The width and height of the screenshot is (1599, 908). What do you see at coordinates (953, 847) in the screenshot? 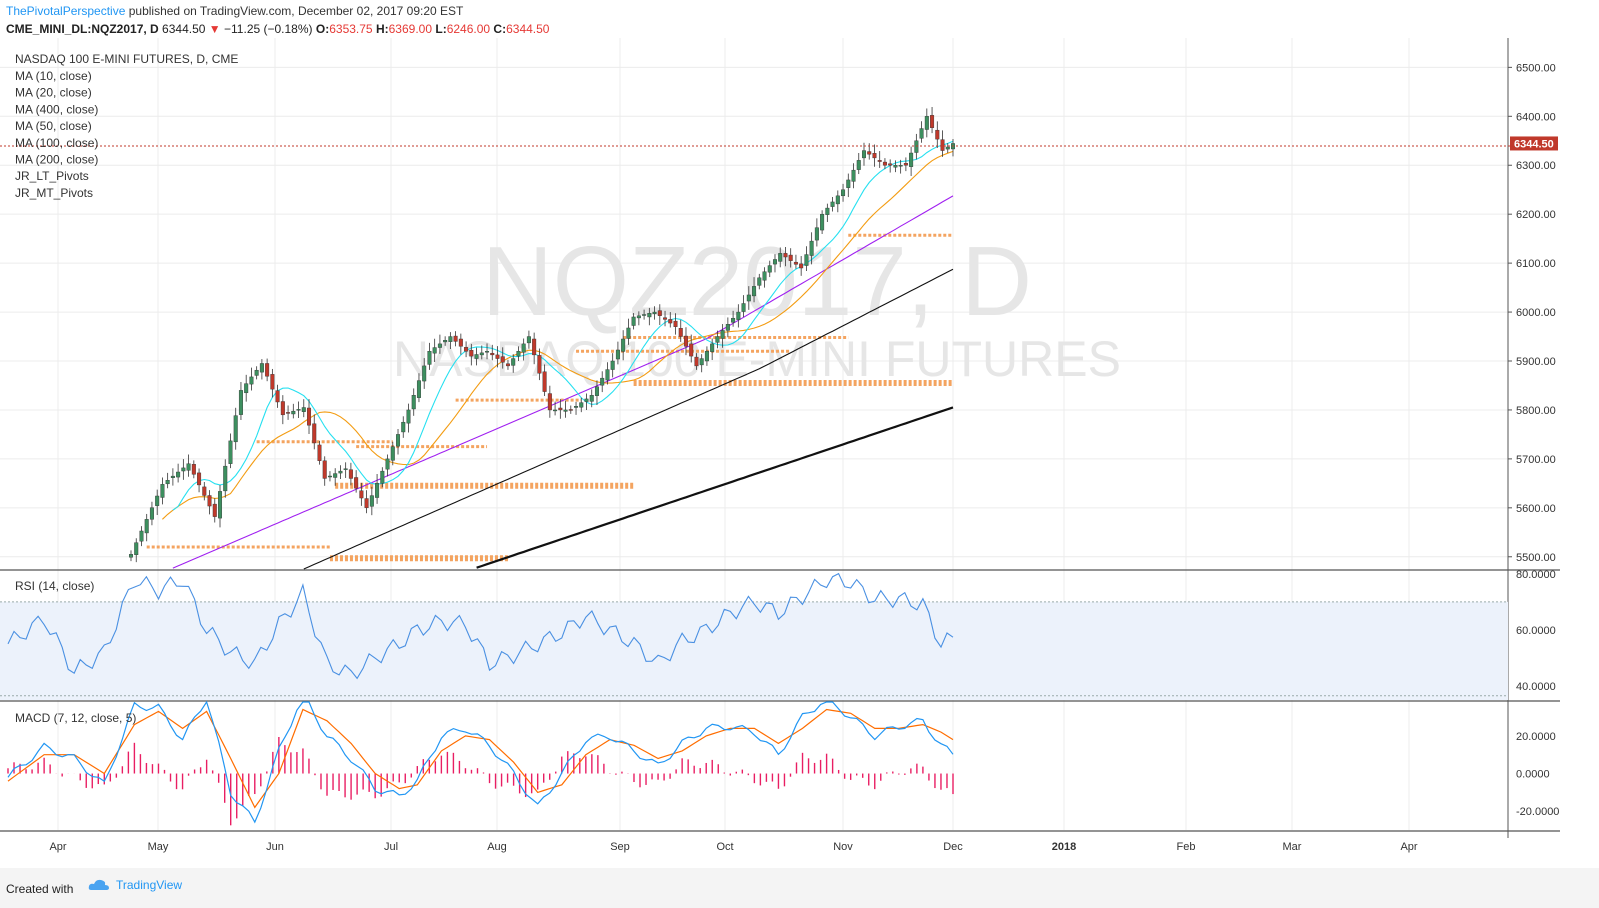
I see `time-tick-label: Dec` at bounding box center [953, 847].